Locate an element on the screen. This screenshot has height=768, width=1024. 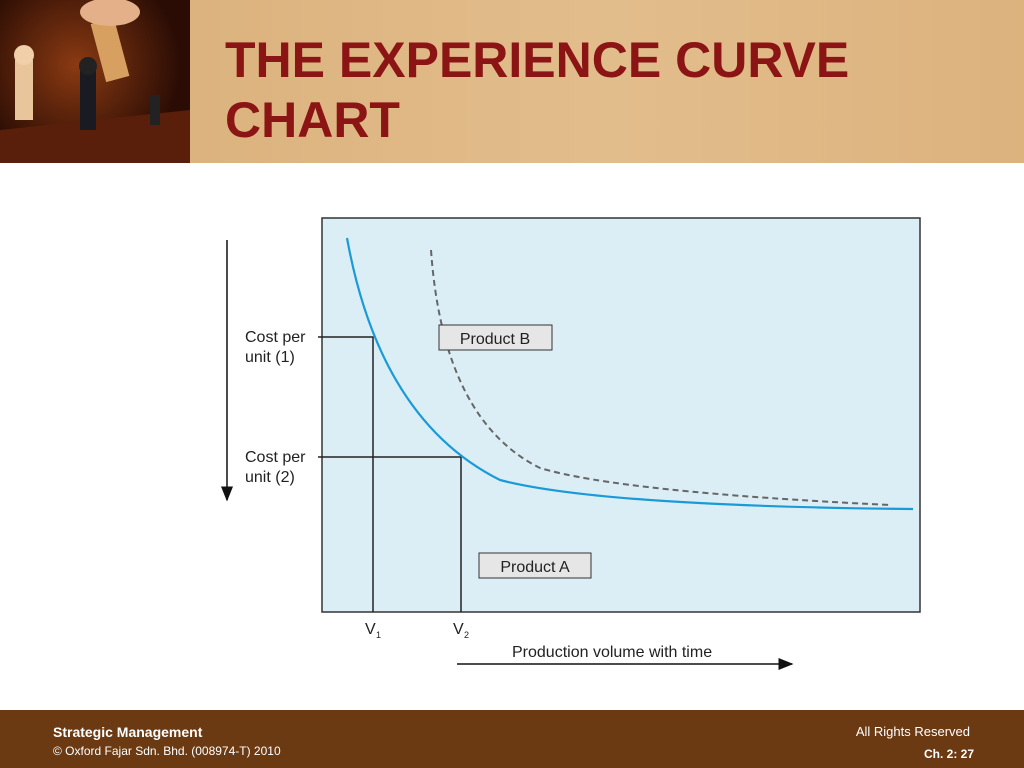
guide-lines is located at coordinates (390, 474).